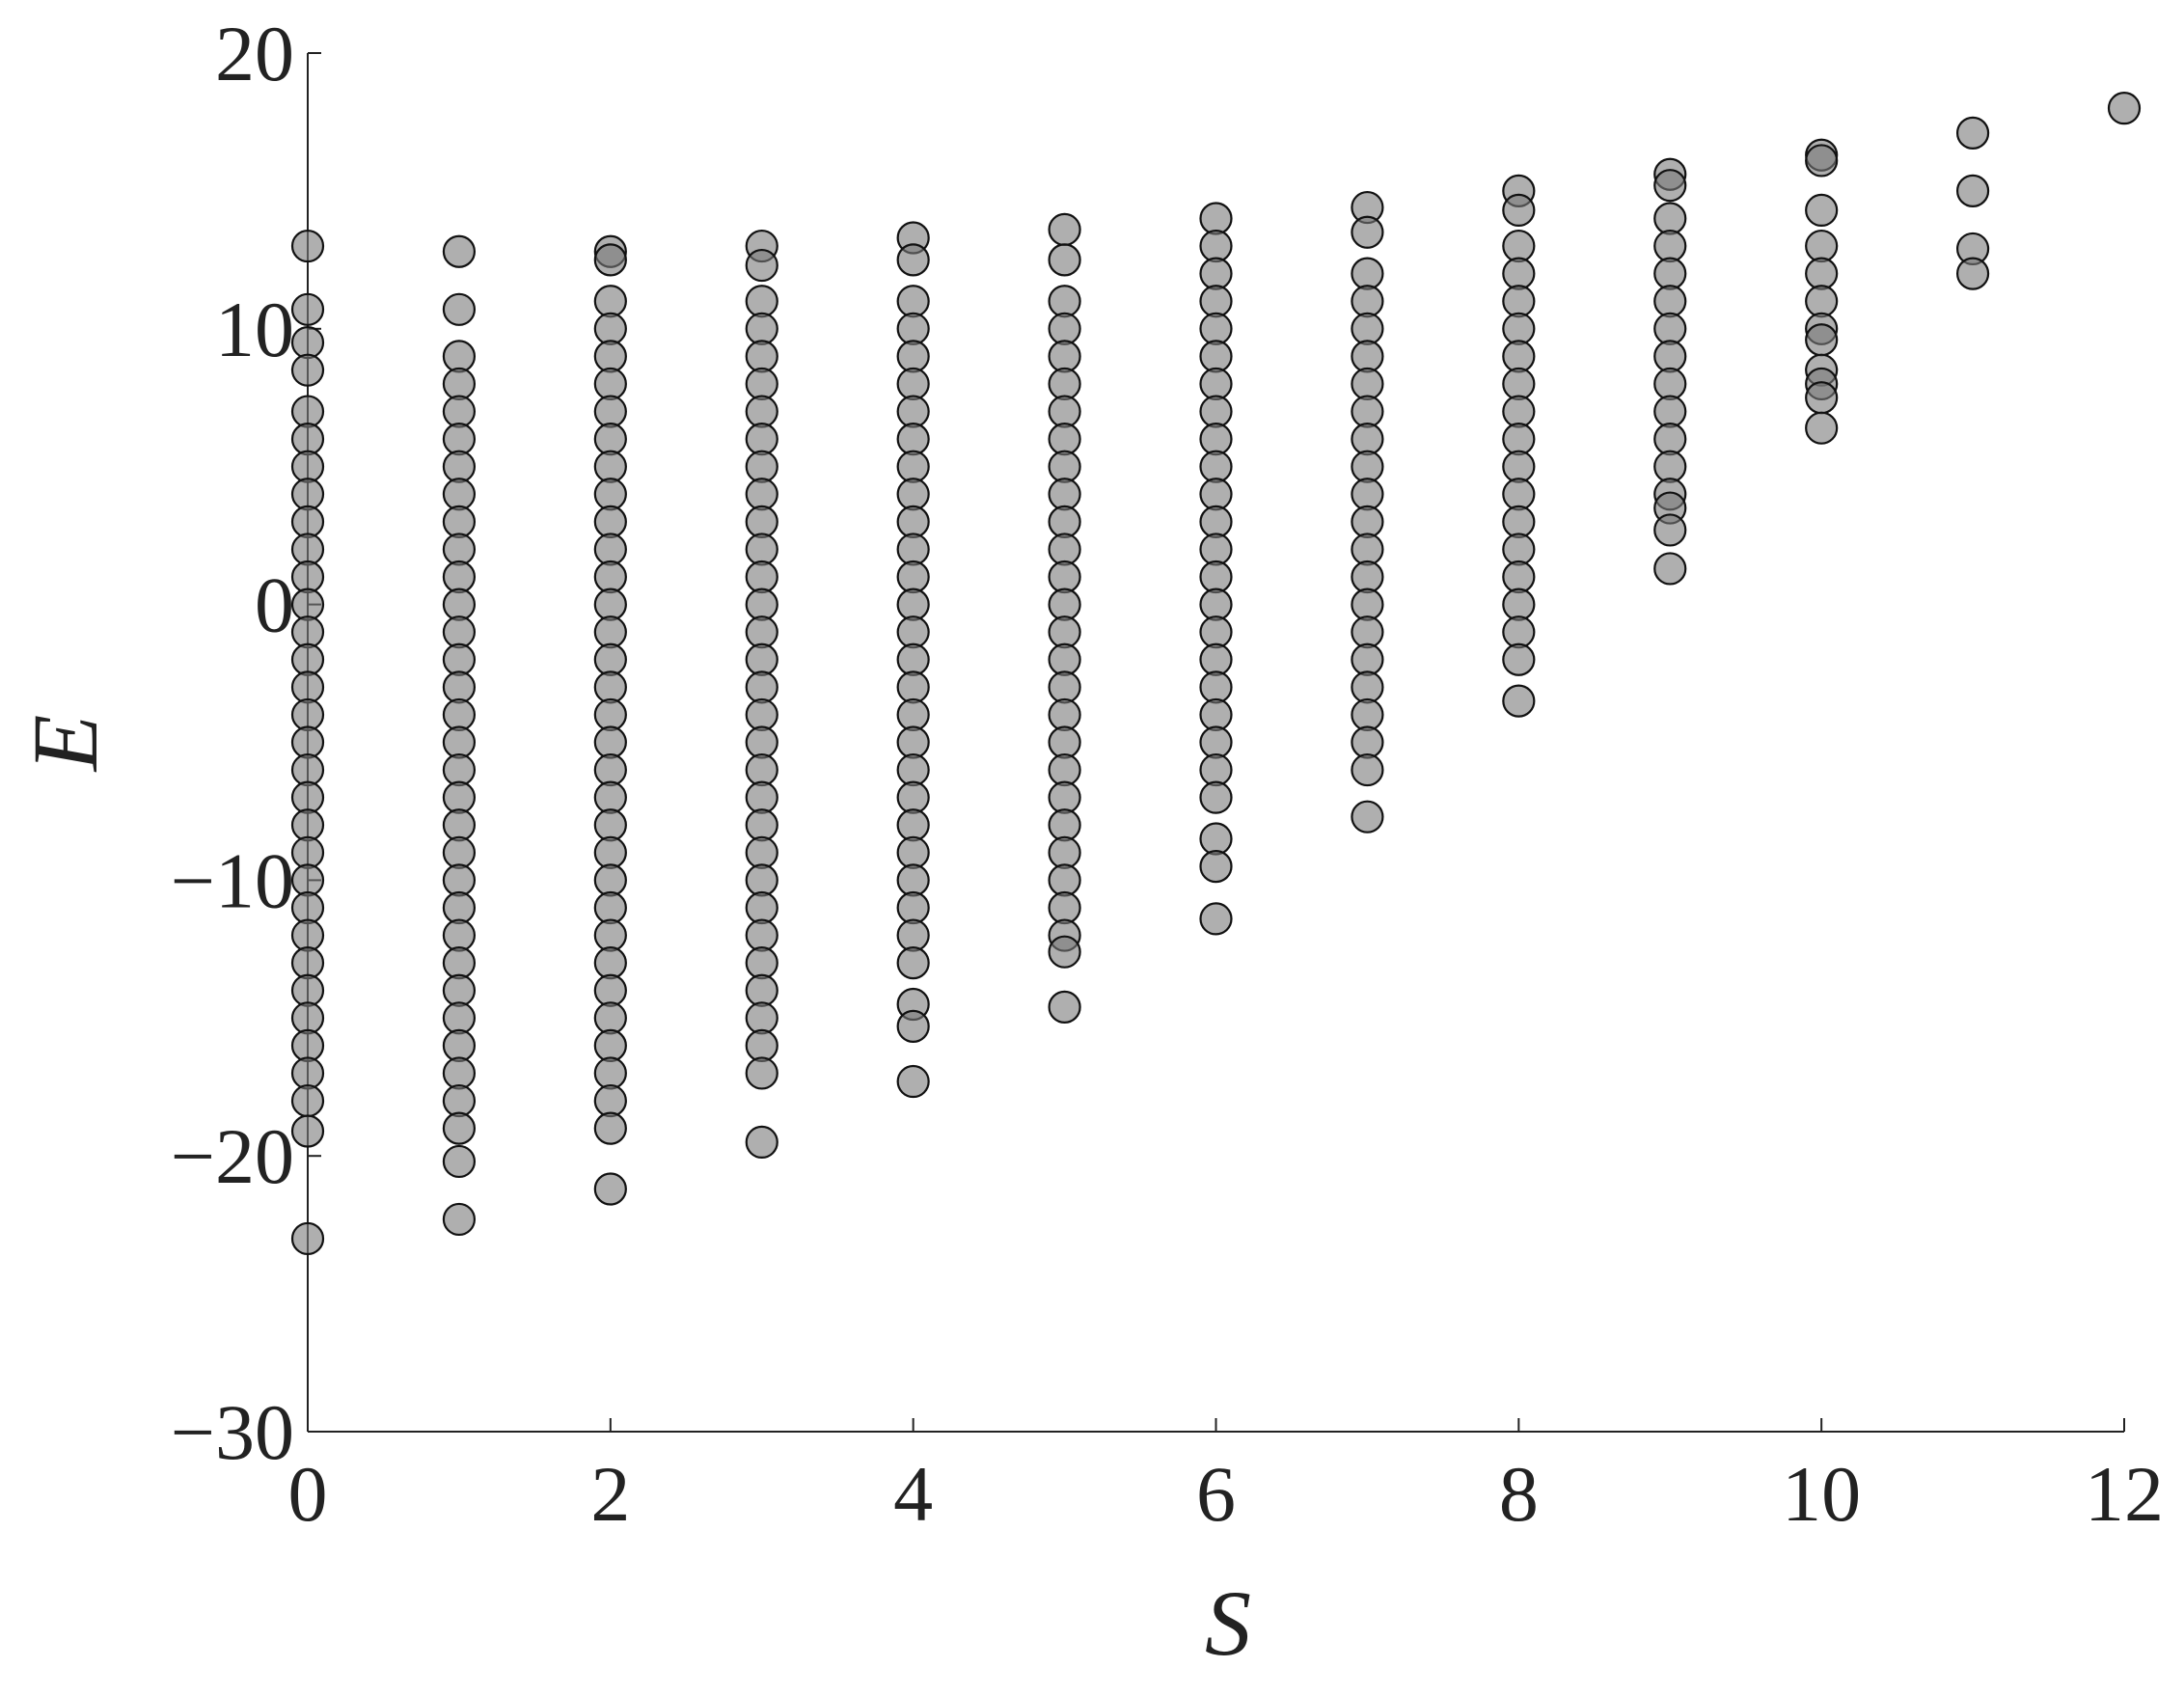 The height and width of the screenshot is (1695, 2184). What do you see at coordinates (913, 1494) in the screenshot?
I see `x-tick-label: 4` at bounding box center [913, 1494].